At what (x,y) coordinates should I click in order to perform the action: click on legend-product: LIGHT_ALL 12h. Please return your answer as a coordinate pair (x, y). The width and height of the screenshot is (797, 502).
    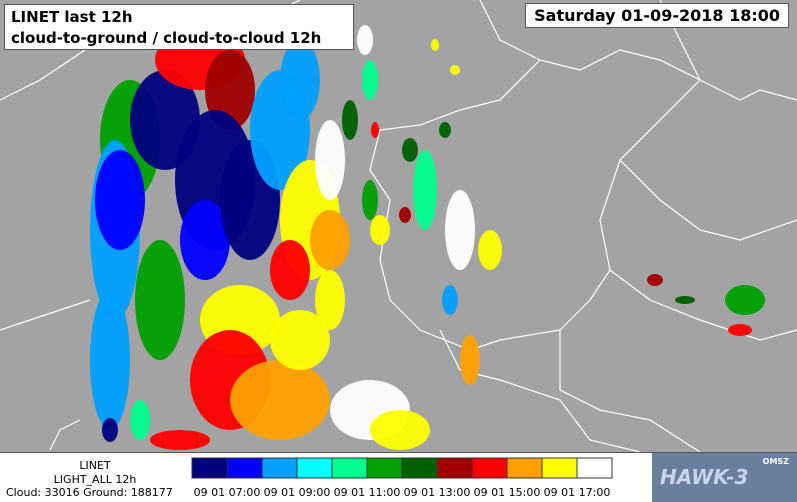
    Looking at the image, I should click on (95, 479).